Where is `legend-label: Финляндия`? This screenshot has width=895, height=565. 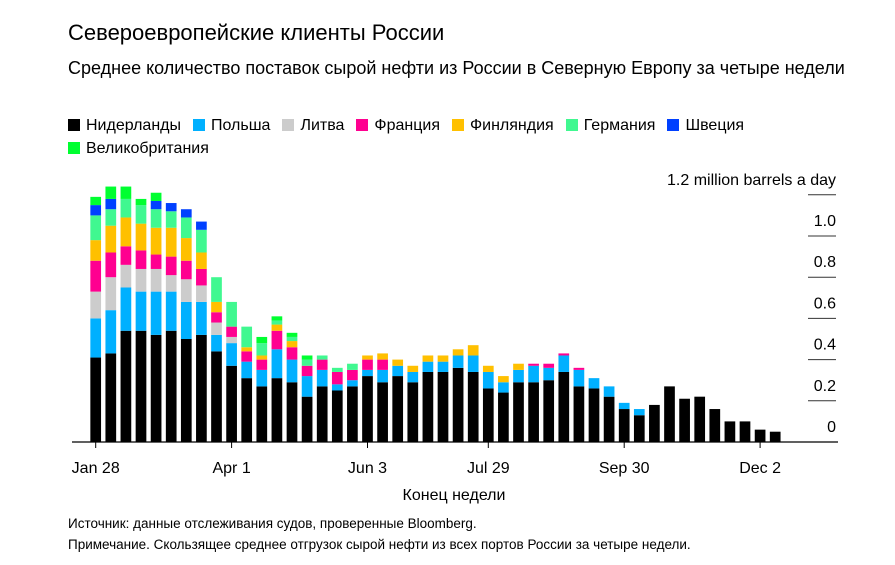
legend-label: Финляндия is located at coordinates (511, 125).